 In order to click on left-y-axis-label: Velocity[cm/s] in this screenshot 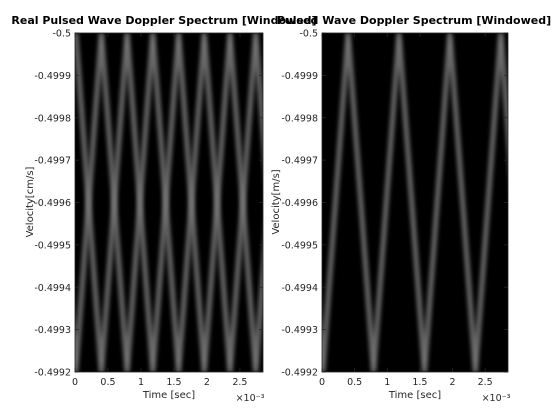, I will do `click(30, 201)`.